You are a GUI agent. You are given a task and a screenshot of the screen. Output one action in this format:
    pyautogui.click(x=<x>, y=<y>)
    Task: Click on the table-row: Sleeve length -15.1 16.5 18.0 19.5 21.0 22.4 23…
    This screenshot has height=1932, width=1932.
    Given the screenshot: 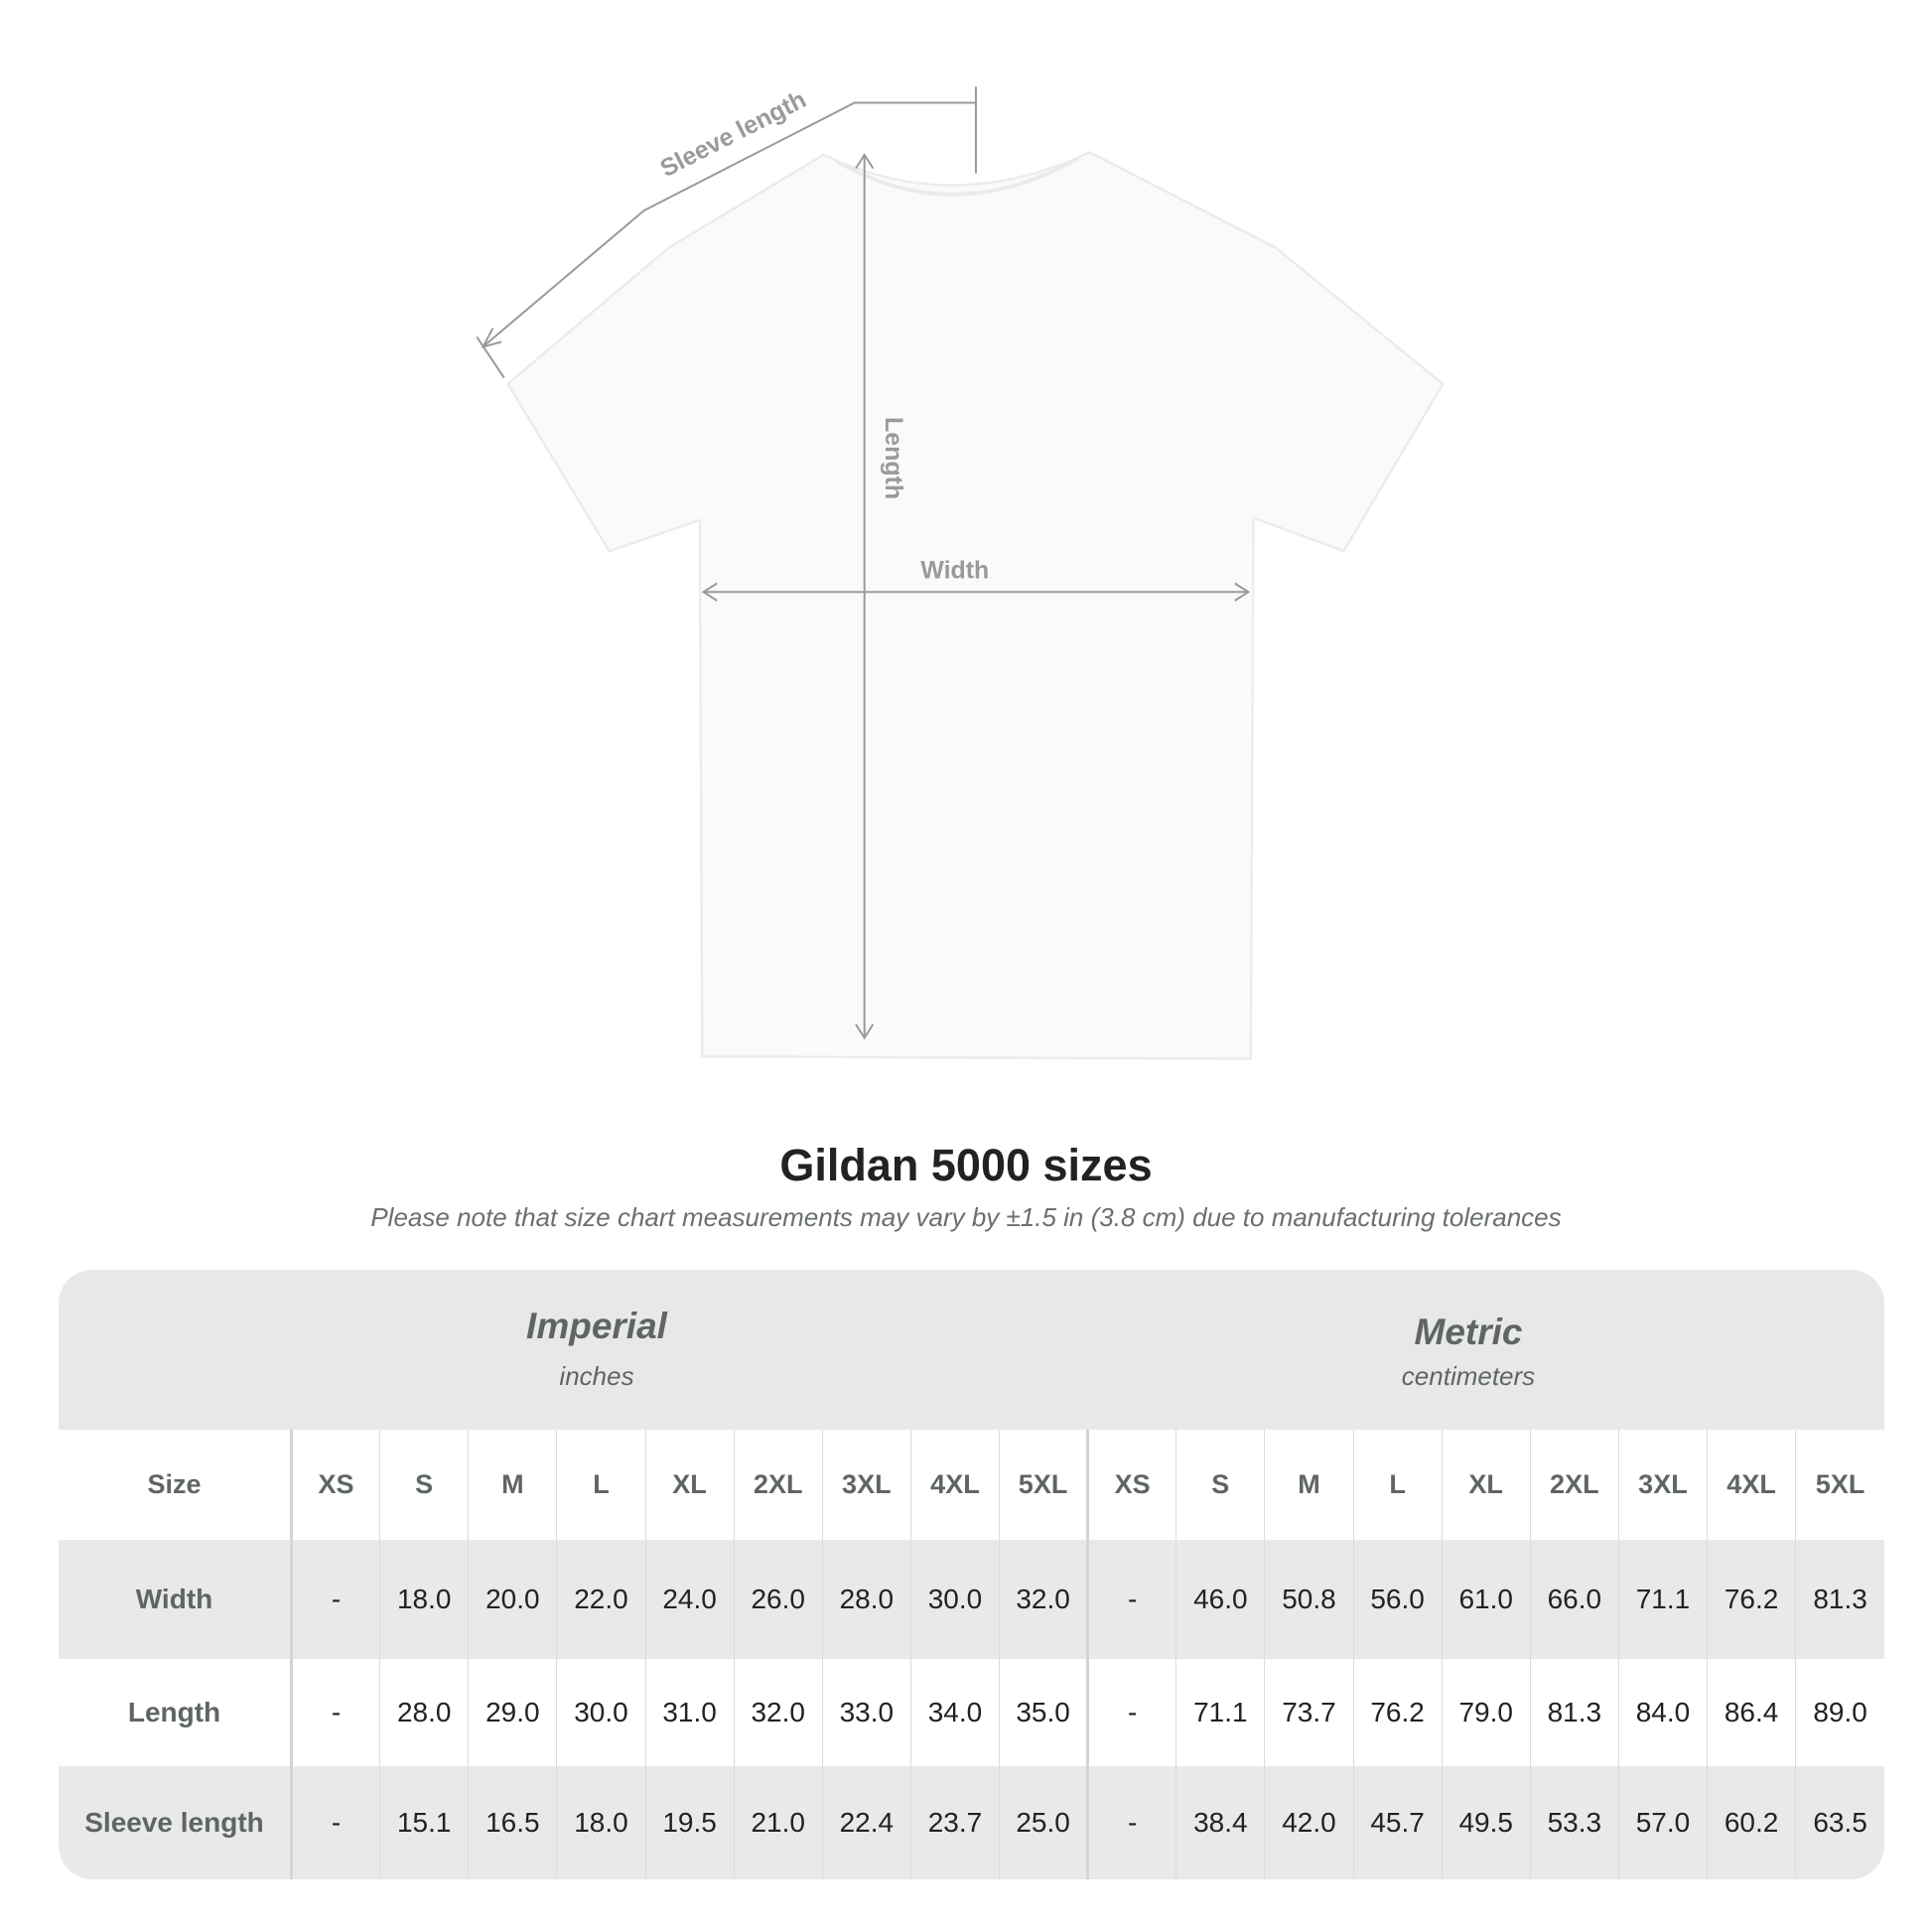 What is the action you would take?
    pyautogui.click(x=971, y=1823)
    